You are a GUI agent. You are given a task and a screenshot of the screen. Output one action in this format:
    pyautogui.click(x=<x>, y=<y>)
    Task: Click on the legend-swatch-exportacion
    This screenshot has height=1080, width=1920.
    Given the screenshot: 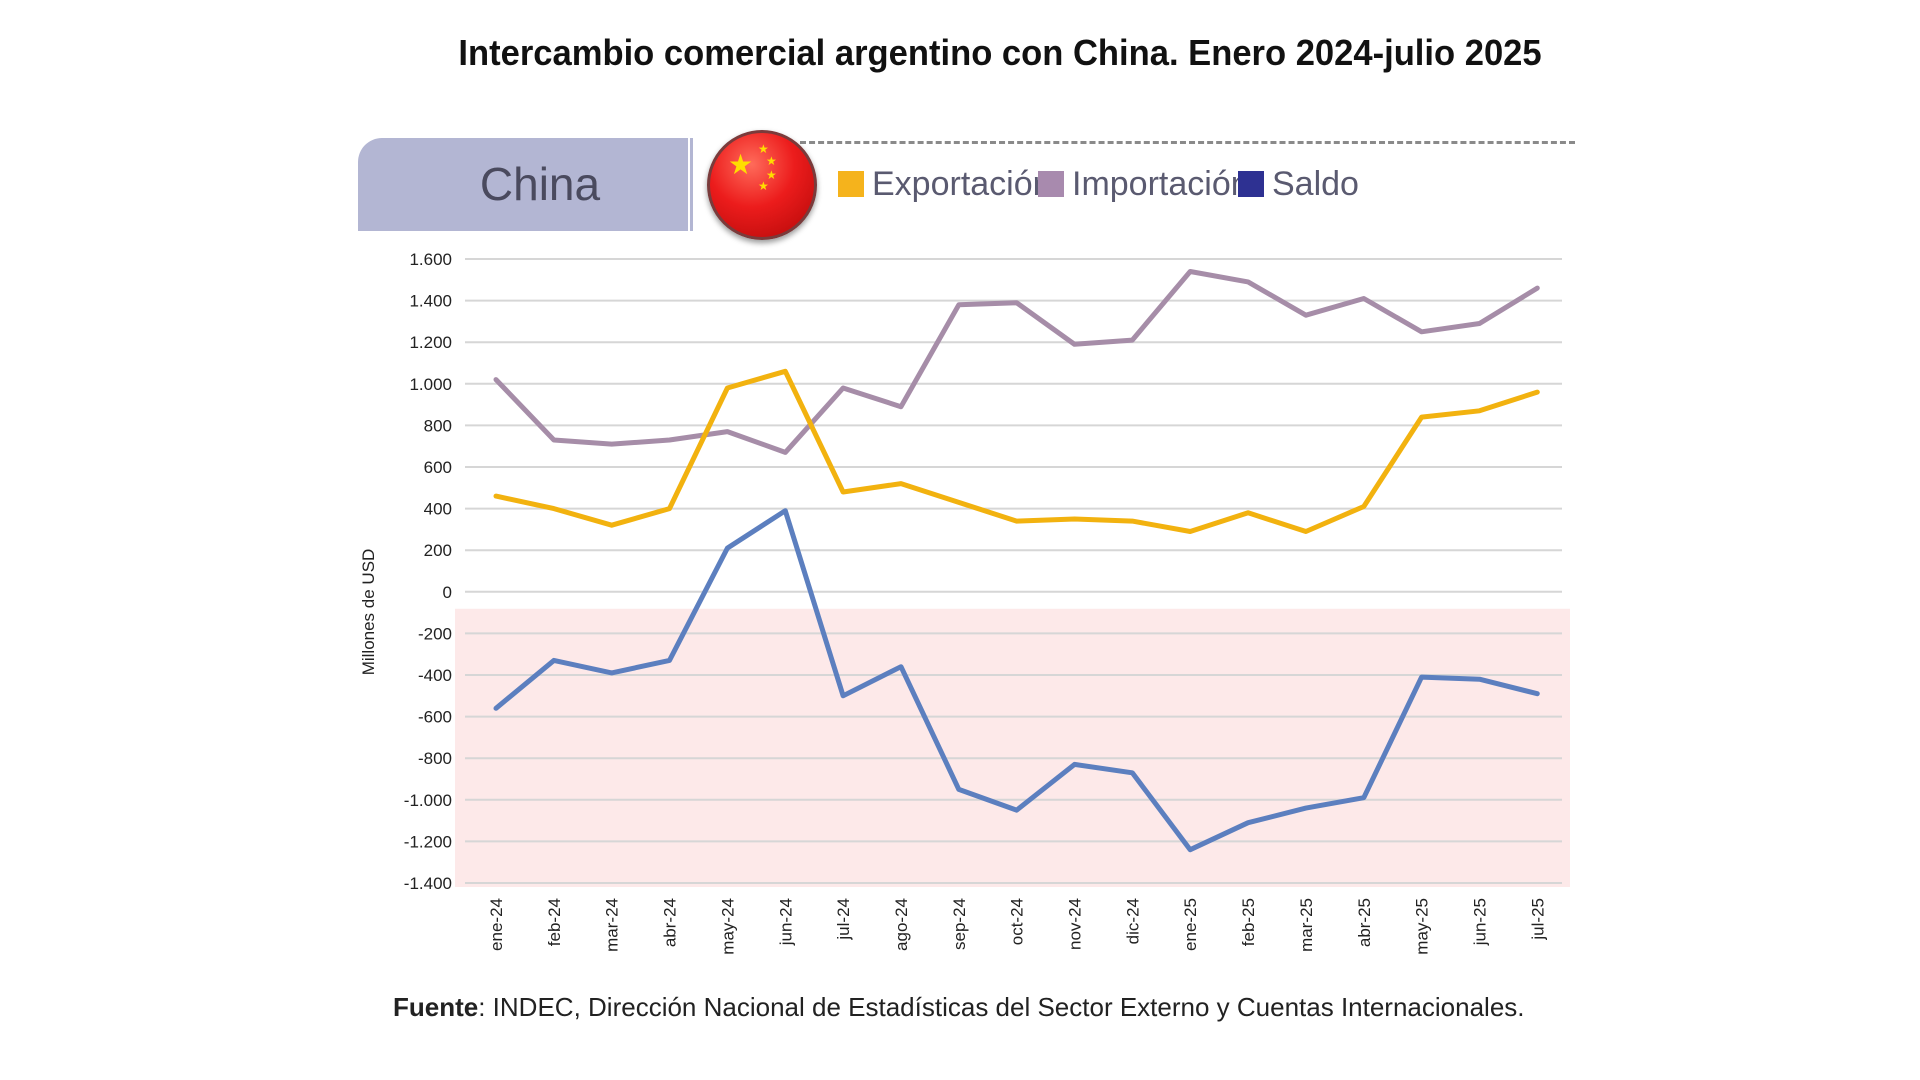 What is the action you would take?
    pyautogui.click(x=851, y=184)
    